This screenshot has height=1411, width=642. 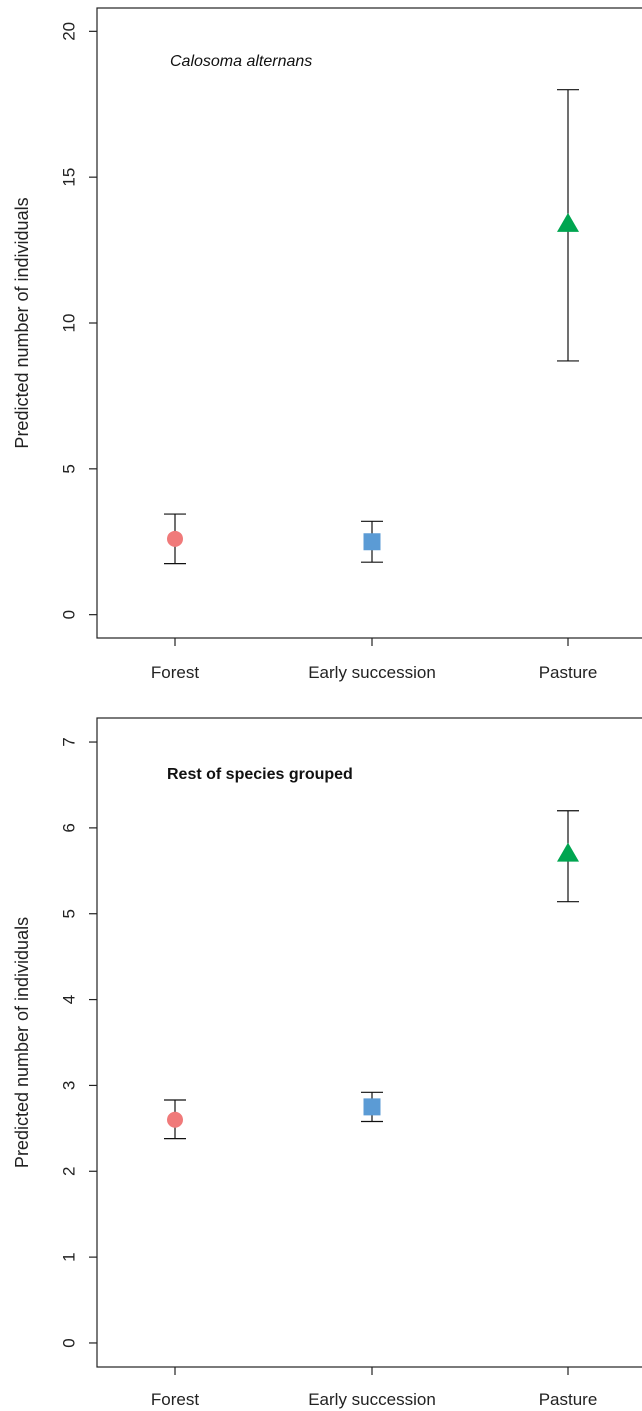 What do you see at coordinates (69, 741) in the screenshot?
I see `y-tick-label: 7` at bounding box center [69, 741].